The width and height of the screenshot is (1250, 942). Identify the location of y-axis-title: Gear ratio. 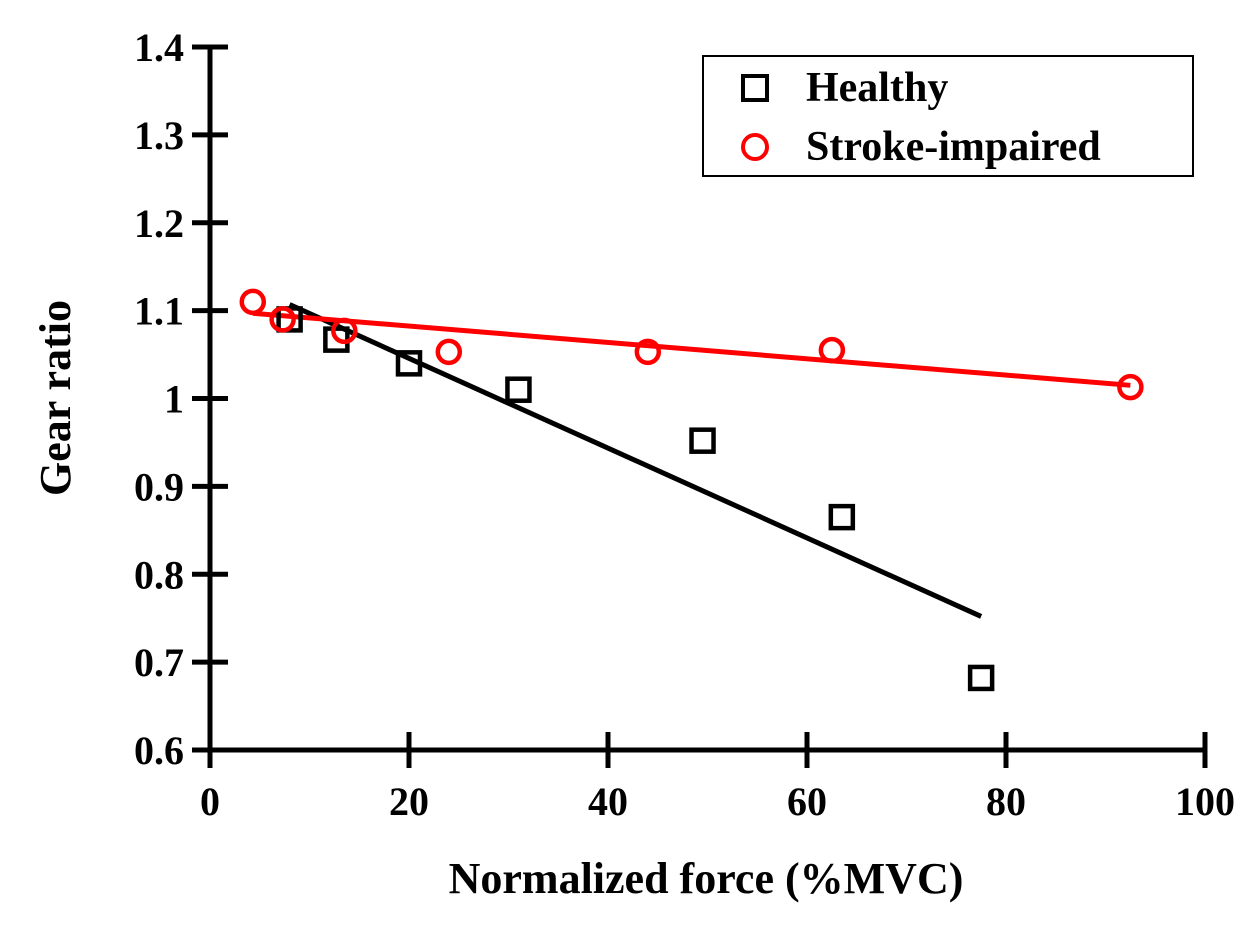
(55, 398).